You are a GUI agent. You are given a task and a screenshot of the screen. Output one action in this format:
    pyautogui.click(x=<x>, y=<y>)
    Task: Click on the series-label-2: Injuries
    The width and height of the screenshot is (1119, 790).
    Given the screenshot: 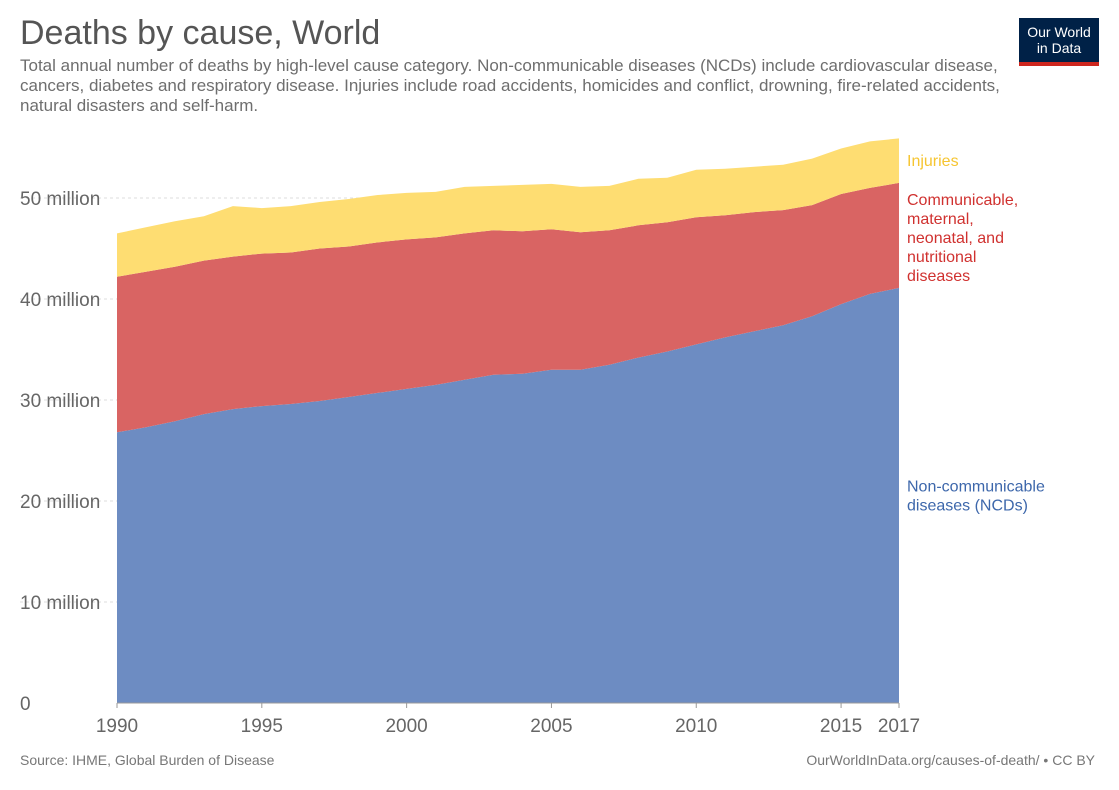 What is the action you would take?
    pyautogui.click(x=933, y=161)
    